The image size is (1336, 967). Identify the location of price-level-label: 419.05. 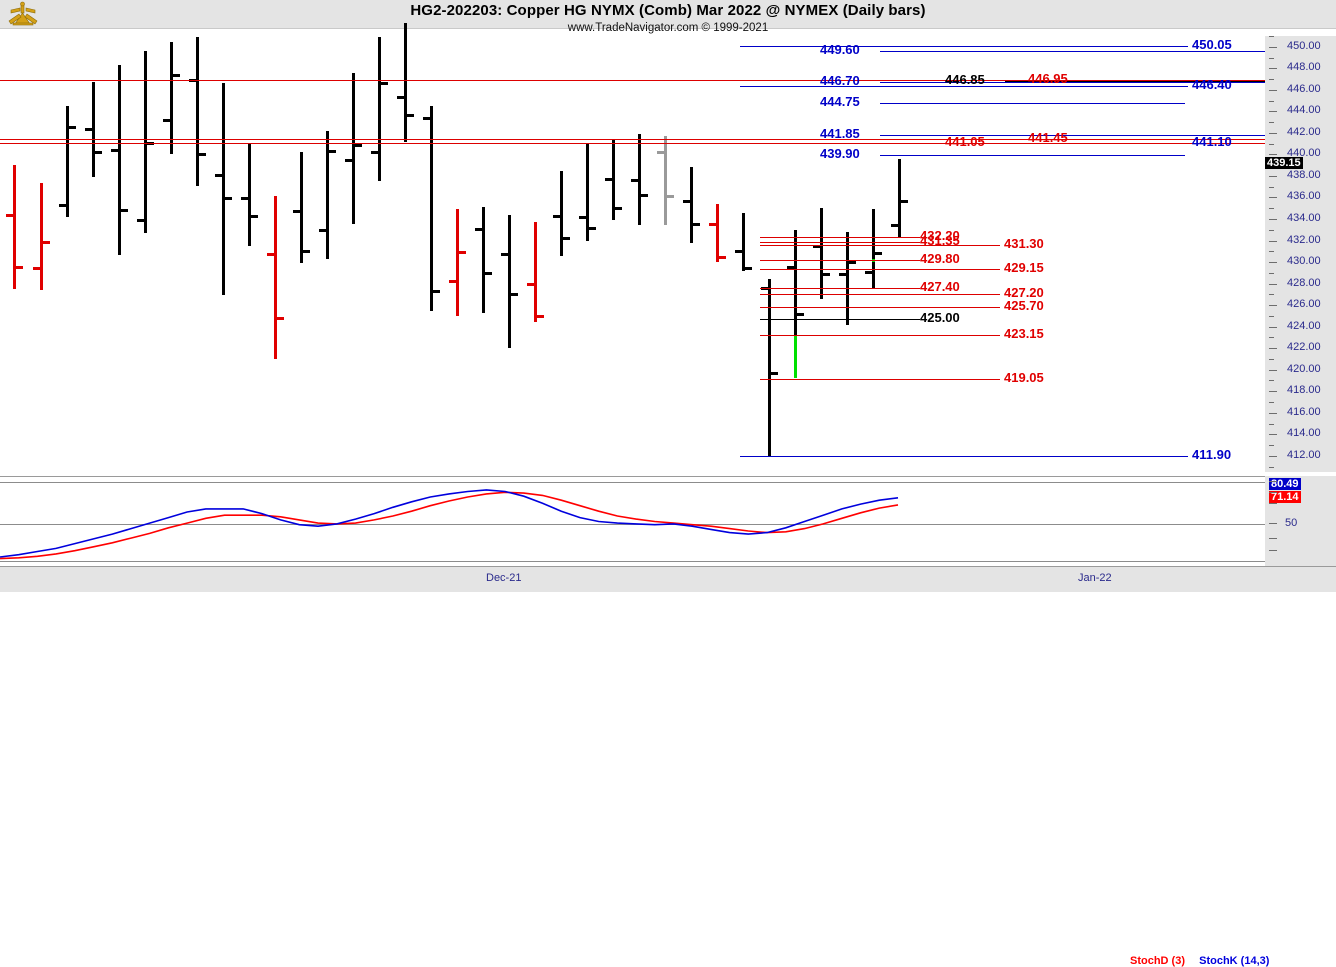
(1024, 377).